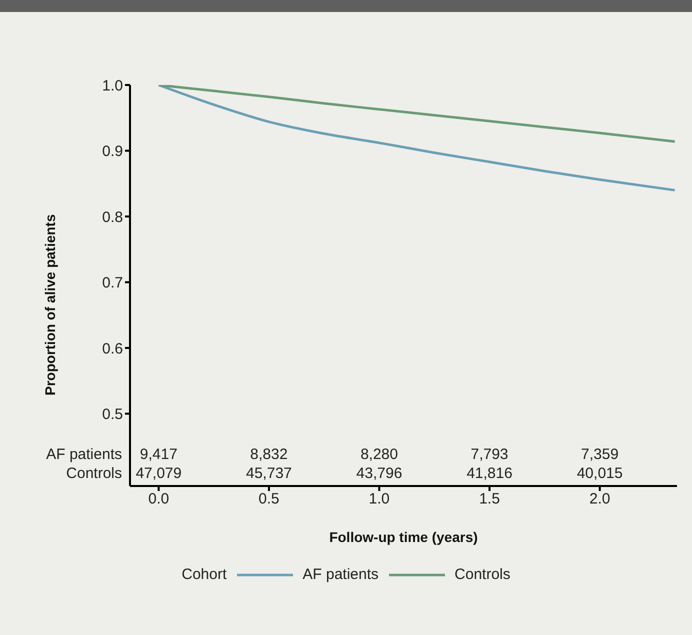  Describe the element at coordinates (490, 473) in the screenshot. I see `annotation: 41,816` at that location.